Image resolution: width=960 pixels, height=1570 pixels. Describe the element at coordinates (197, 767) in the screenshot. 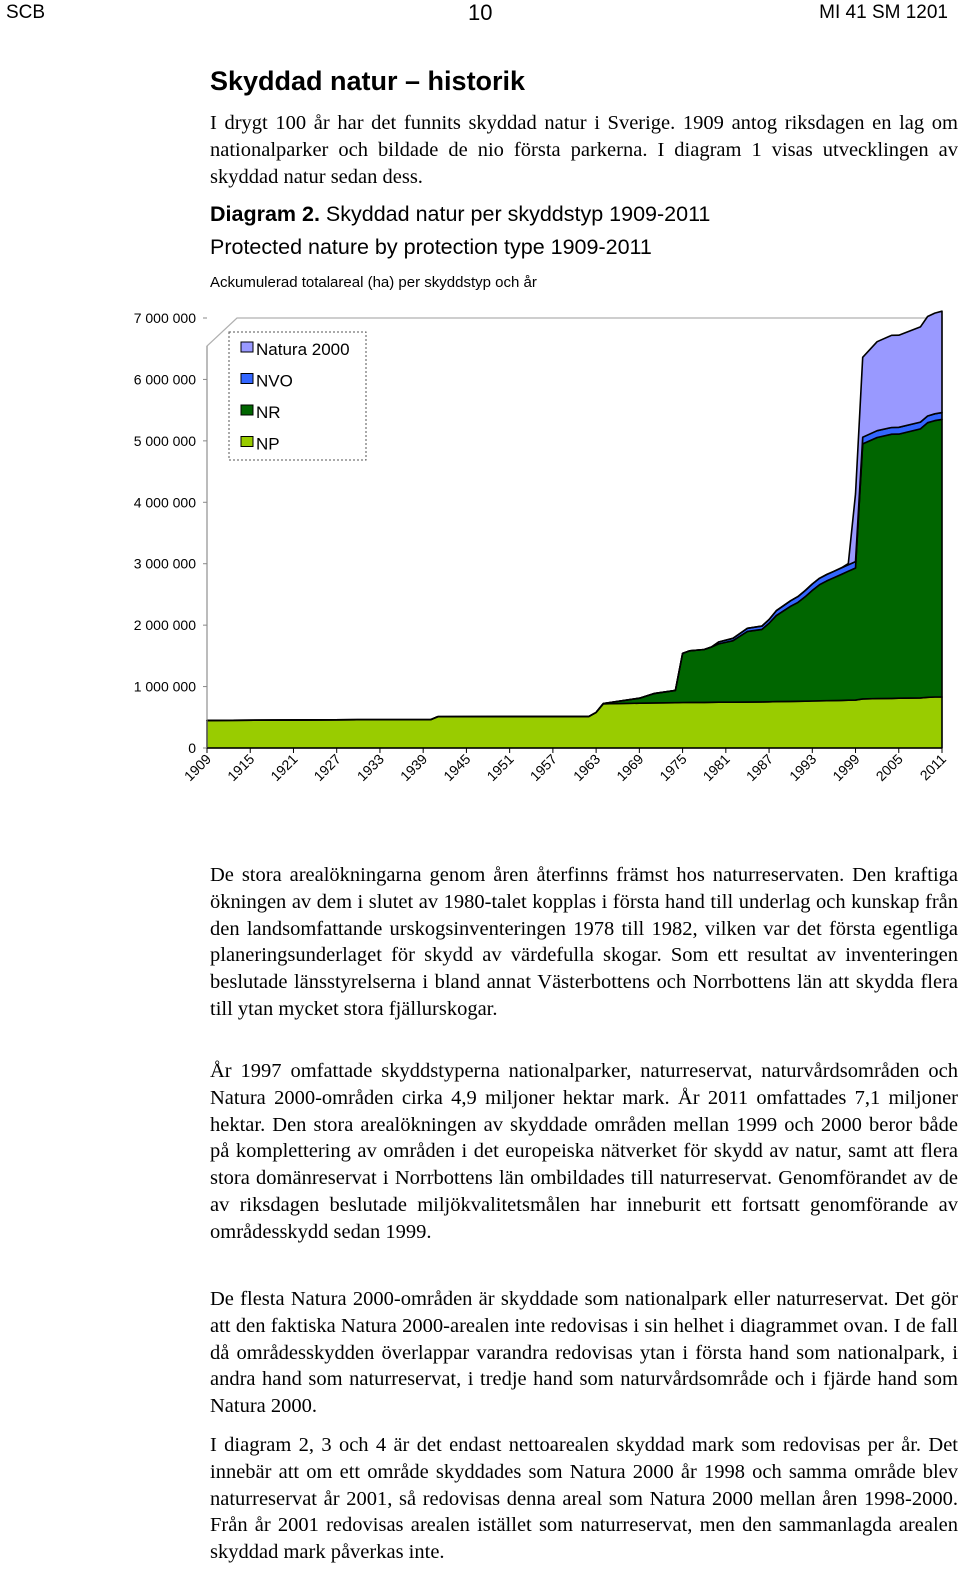

I see `x-tick-label: 1909` at that location.